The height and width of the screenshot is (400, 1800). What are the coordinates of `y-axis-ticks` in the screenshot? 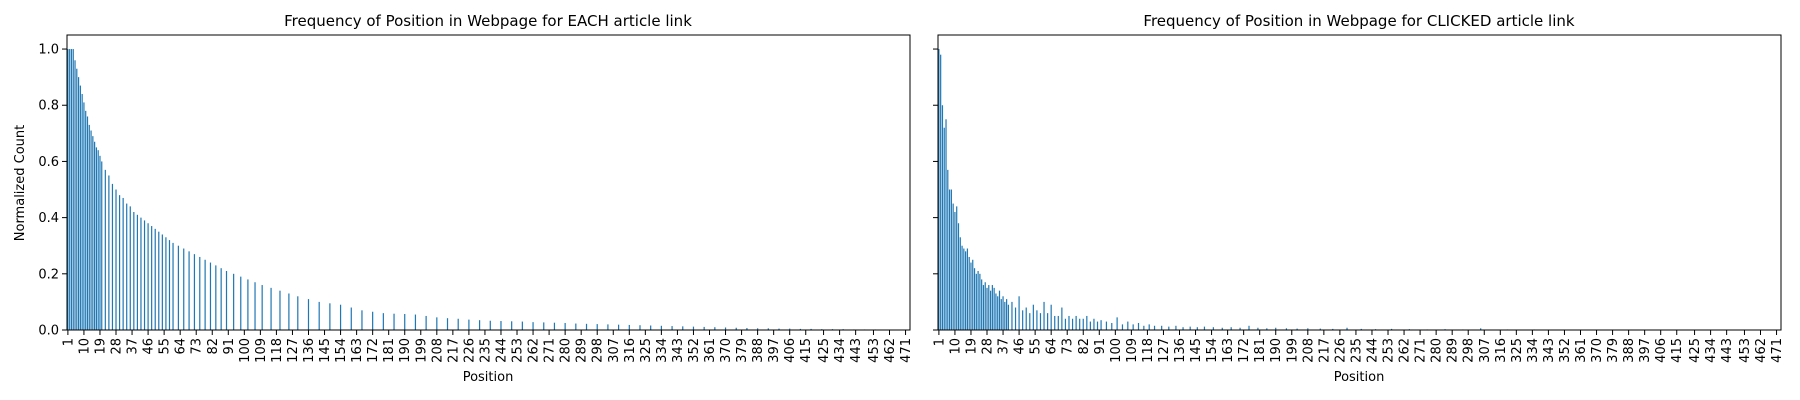 It's located at (935, 189).